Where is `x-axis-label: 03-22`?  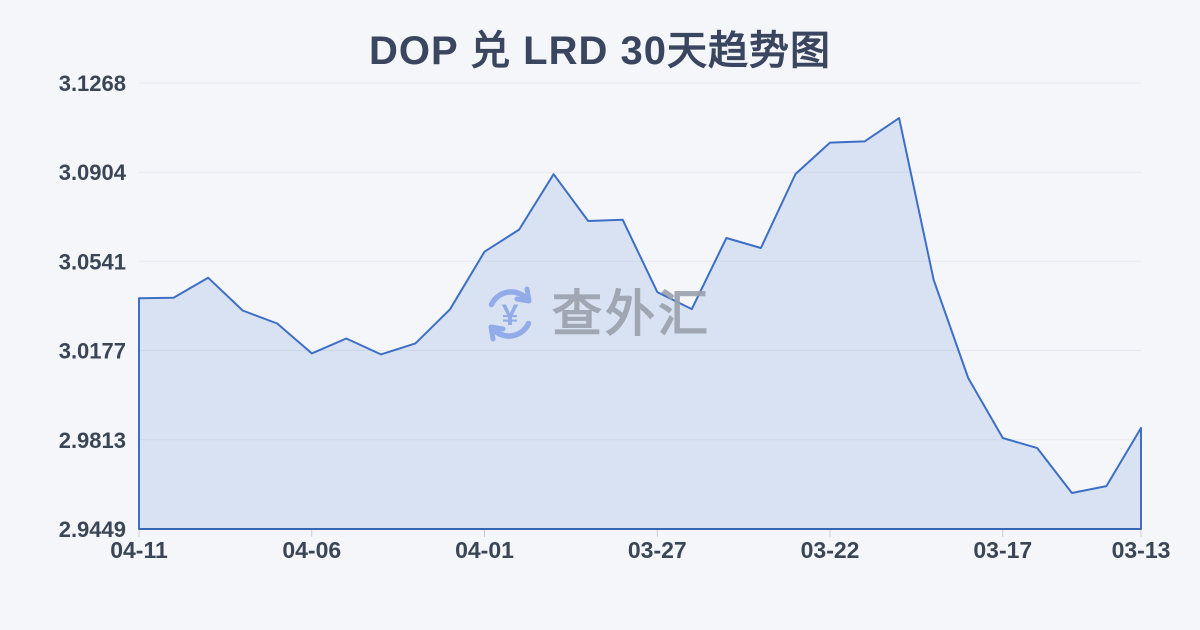 x-axis-label: 03-22 is located at coordinates (830, 550).